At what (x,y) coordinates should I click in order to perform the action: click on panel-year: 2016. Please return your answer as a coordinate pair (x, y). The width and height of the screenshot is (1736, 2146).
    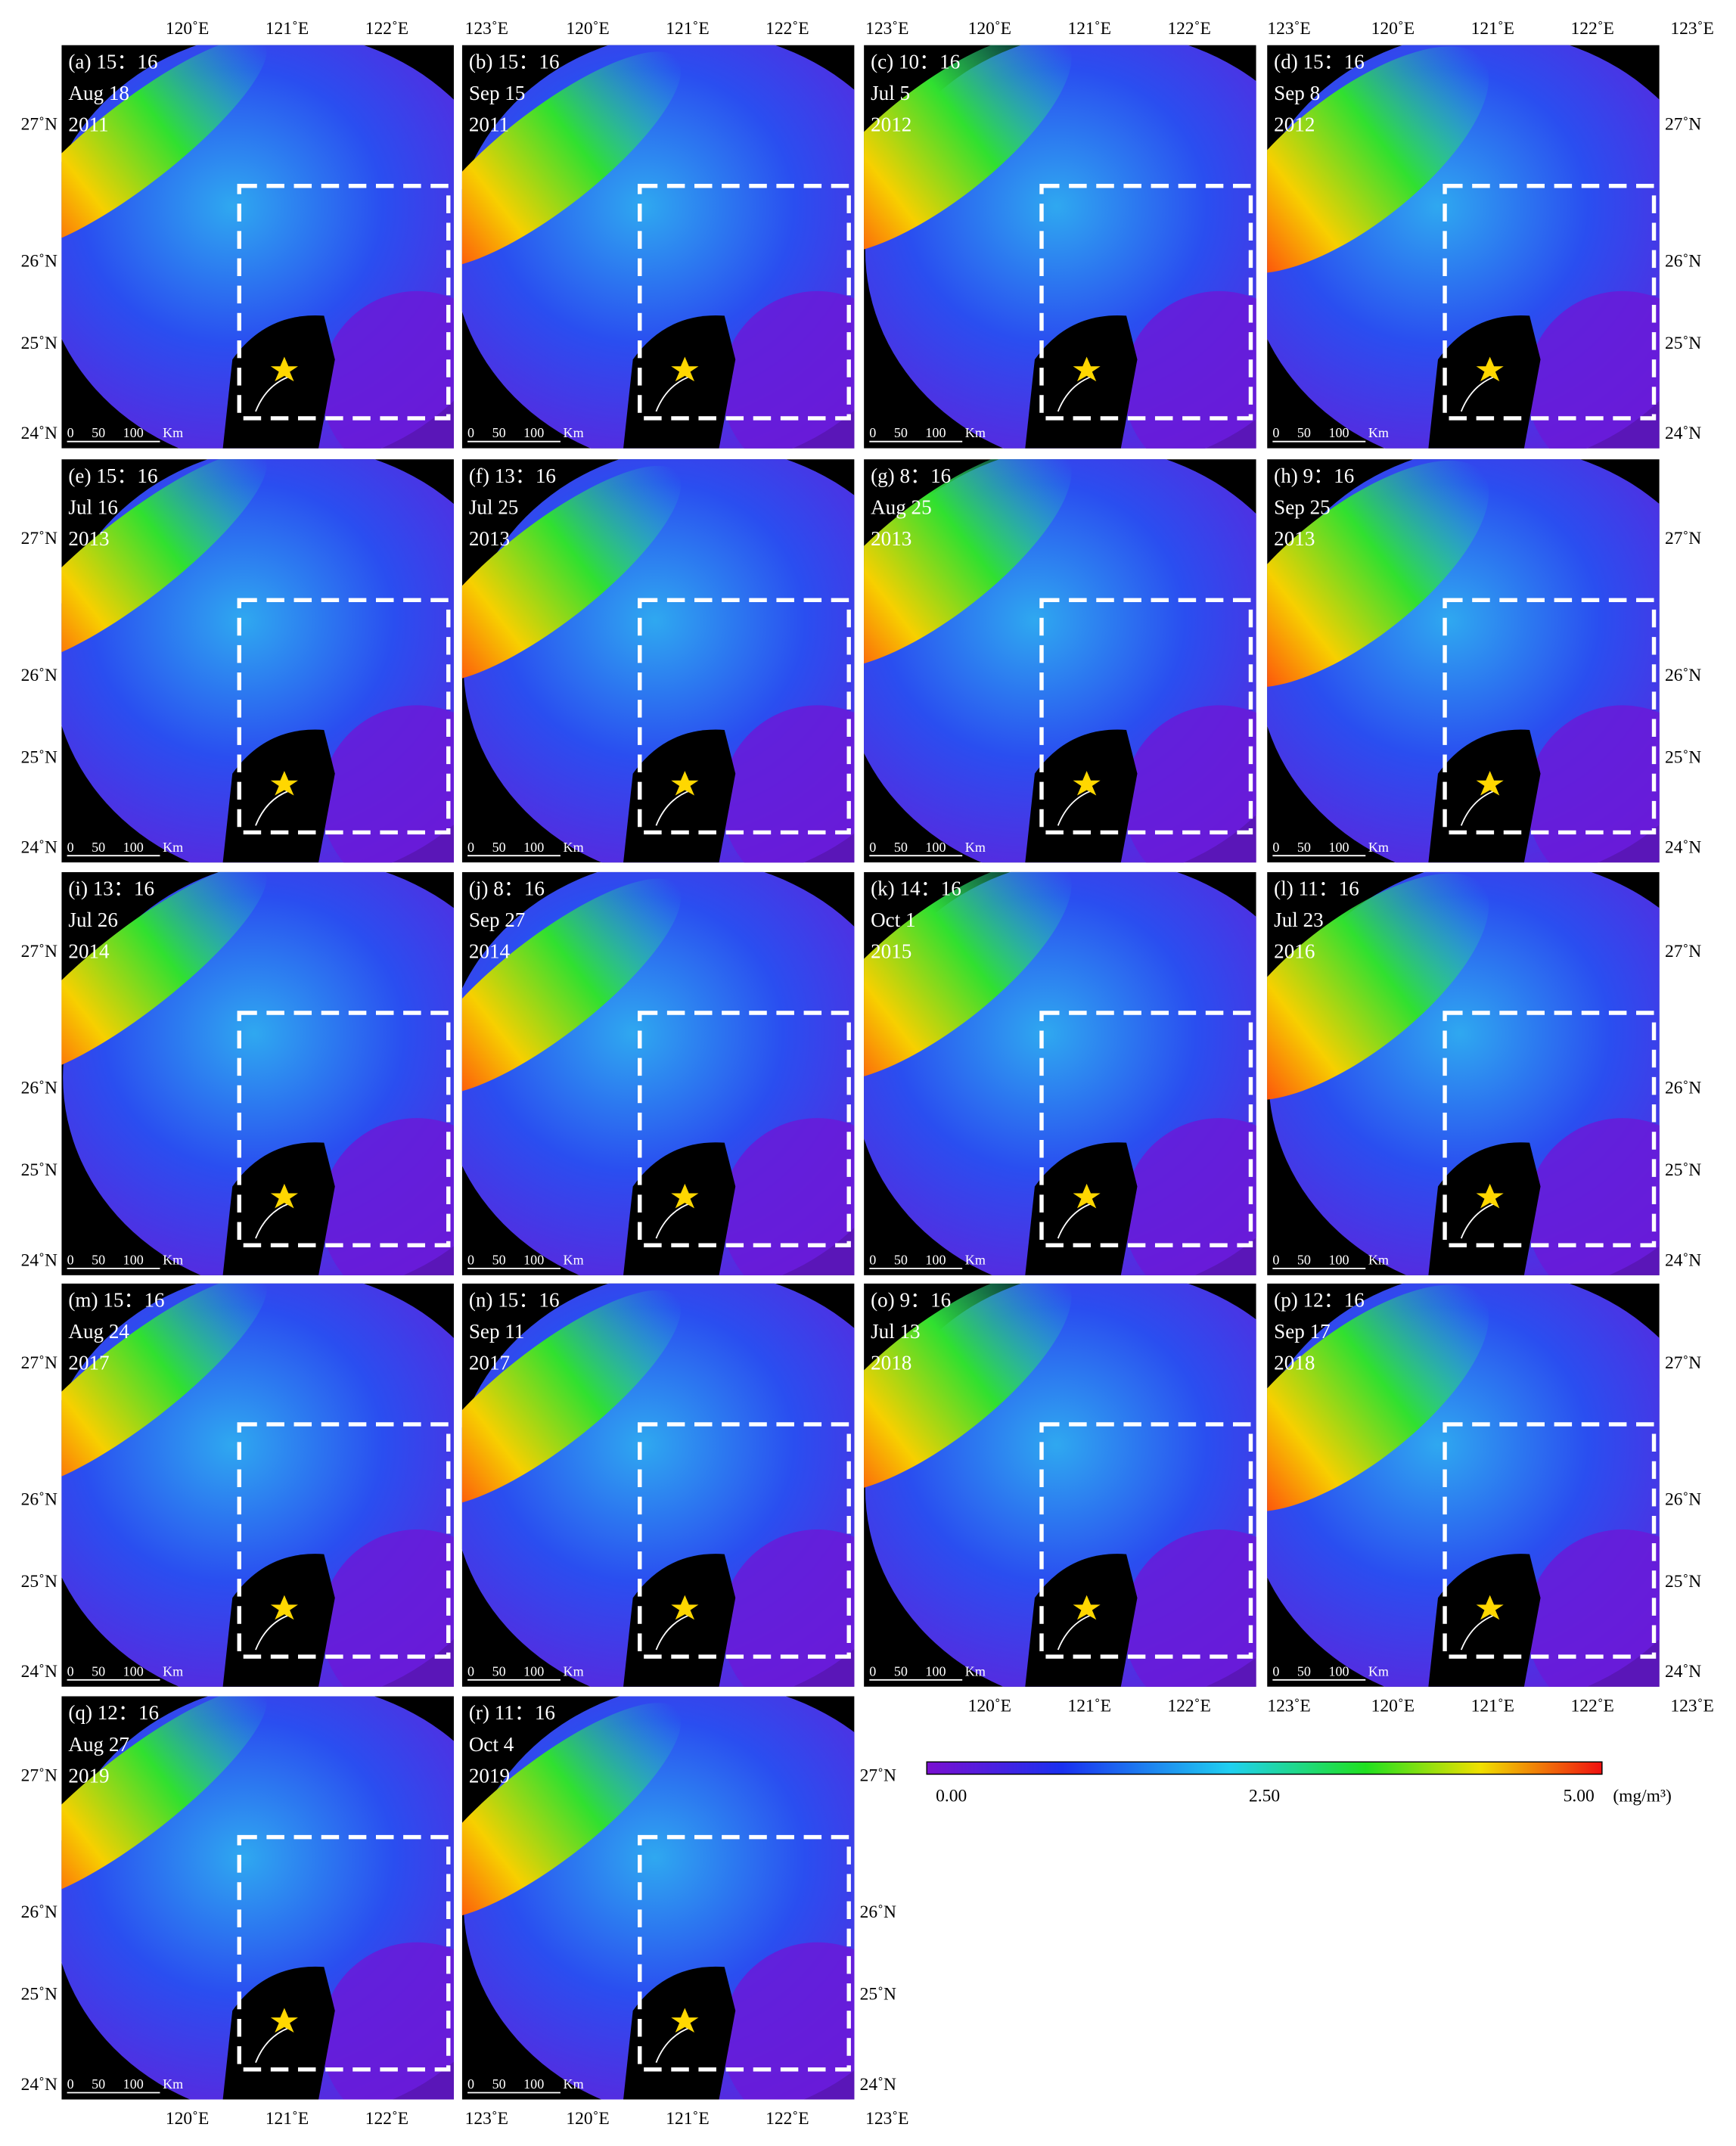
    Looking at the image, I should click on (1294, 951).